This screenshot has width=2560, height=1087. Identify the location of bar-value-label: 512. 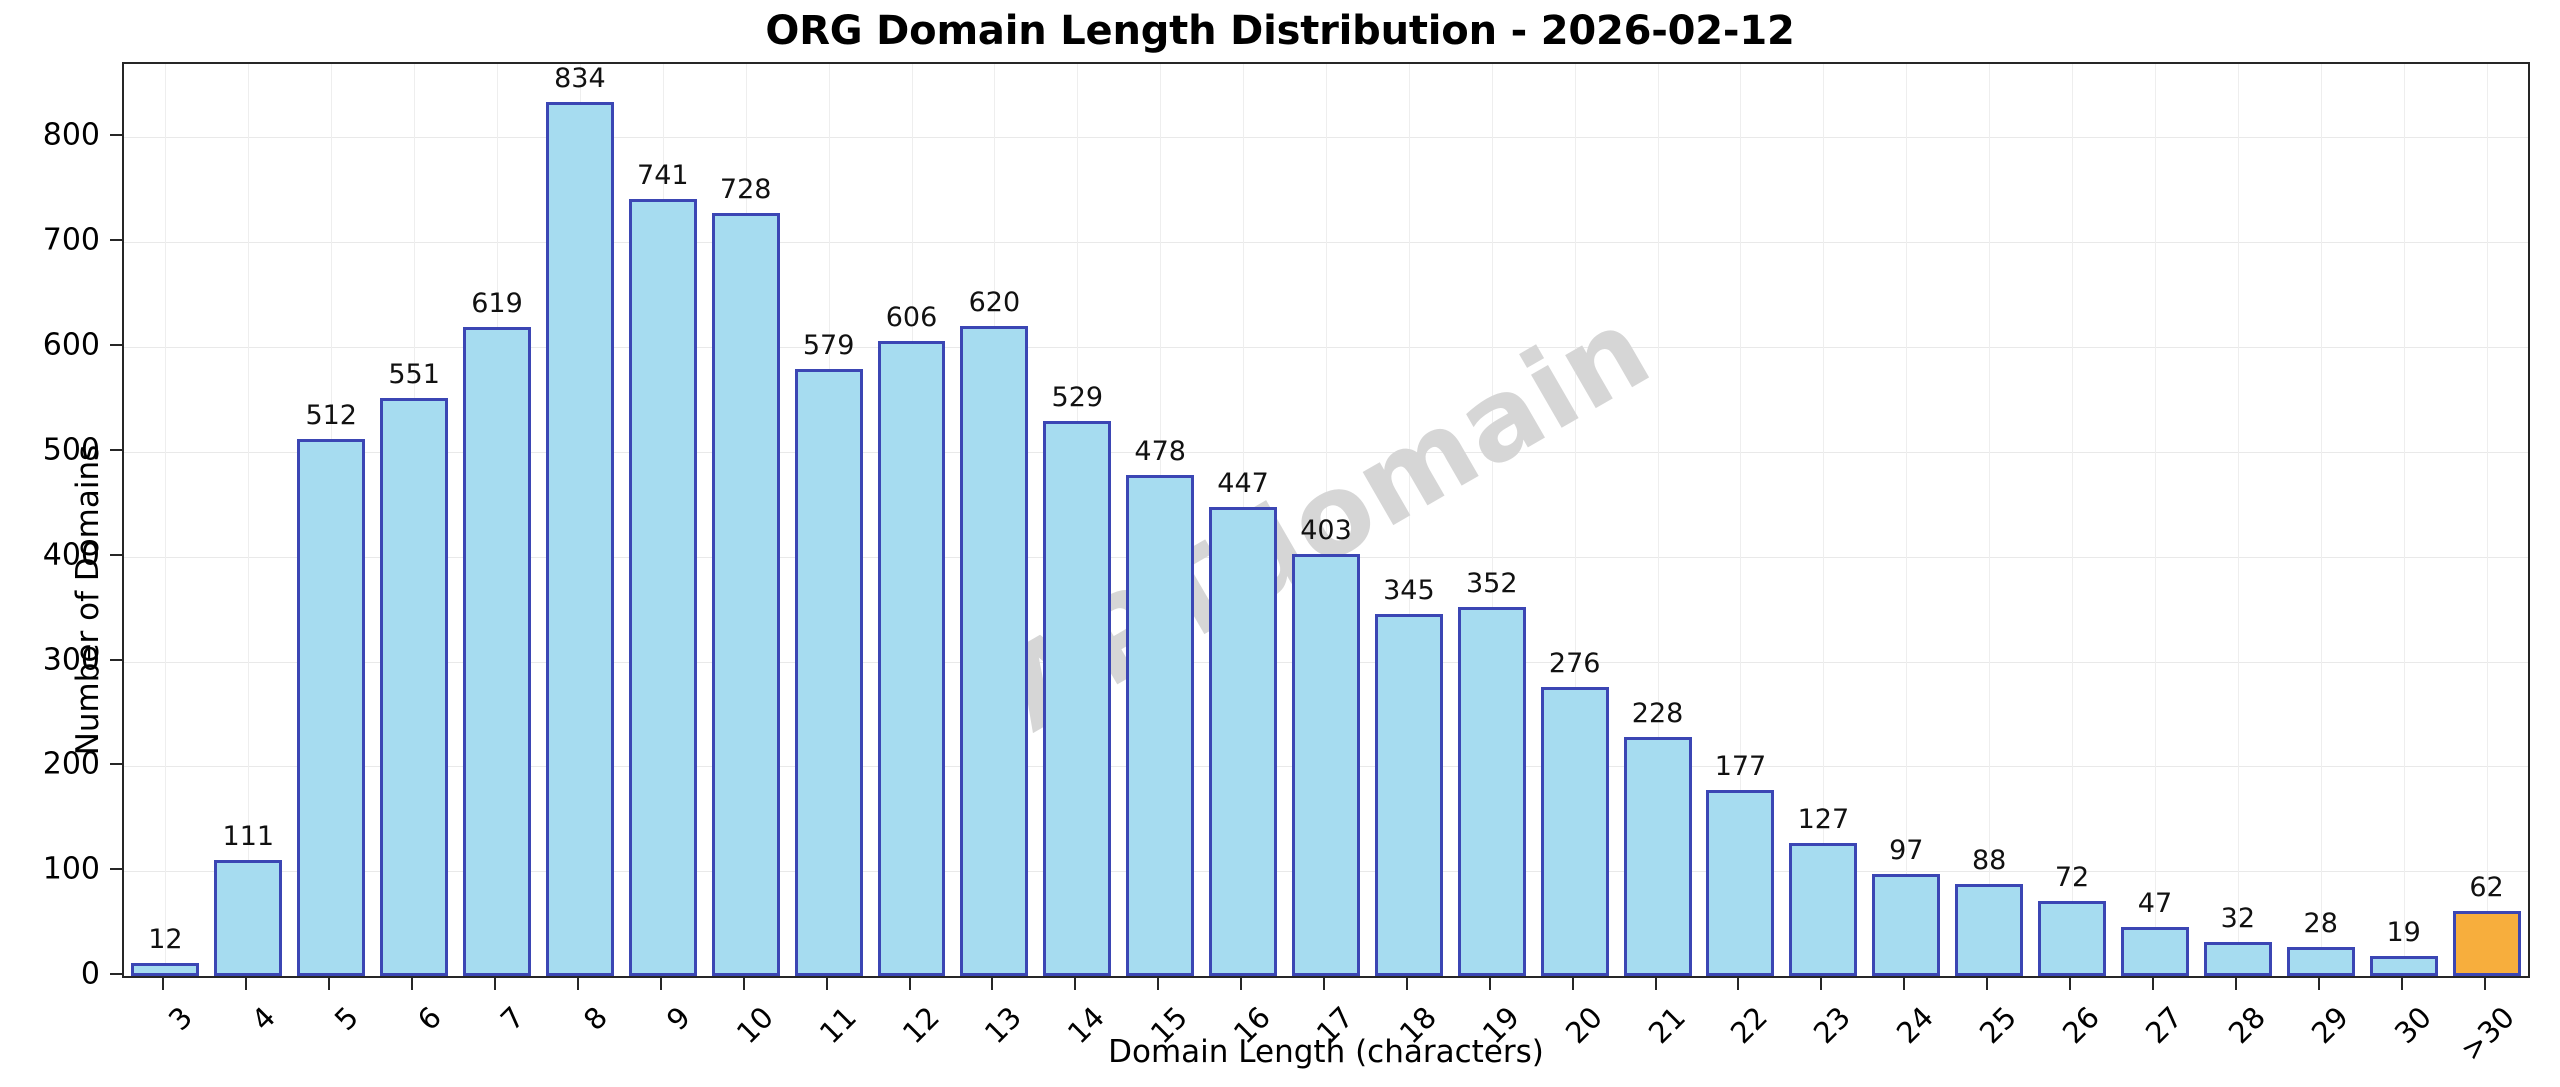
(331, 416).